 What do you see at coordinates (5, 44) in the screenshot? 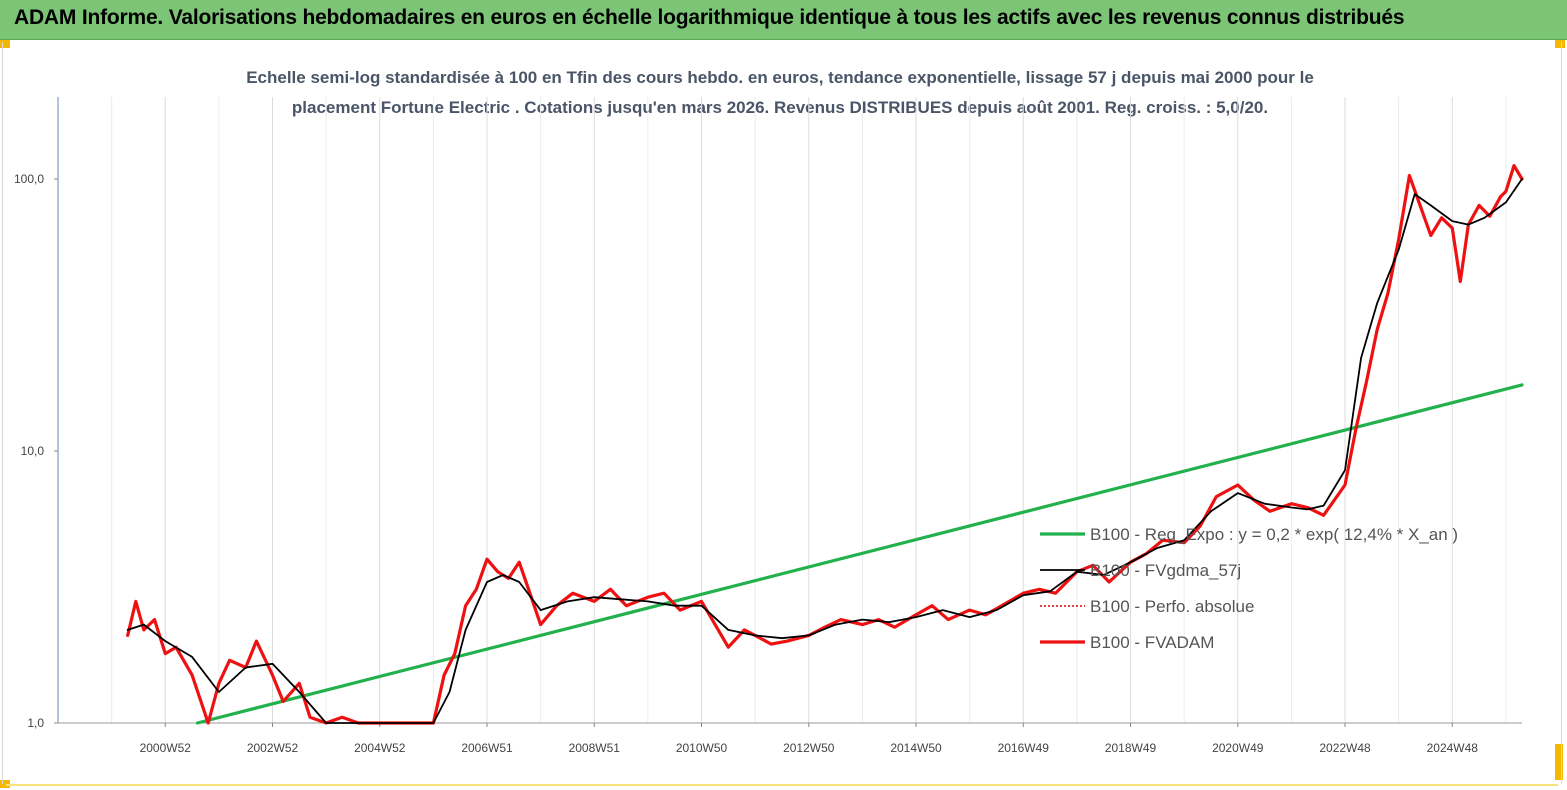
I see `corner-marker-top-left` at bounding box center [5, 44].